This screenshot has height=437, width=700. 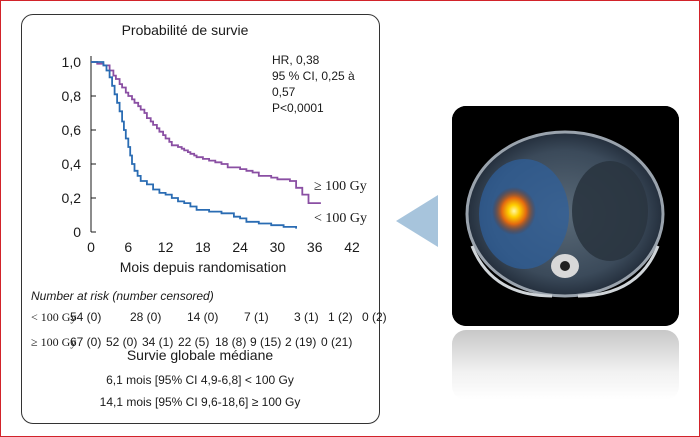 I want to click on risk-group-label: < 100 Gy, so click(x=54, y=317).